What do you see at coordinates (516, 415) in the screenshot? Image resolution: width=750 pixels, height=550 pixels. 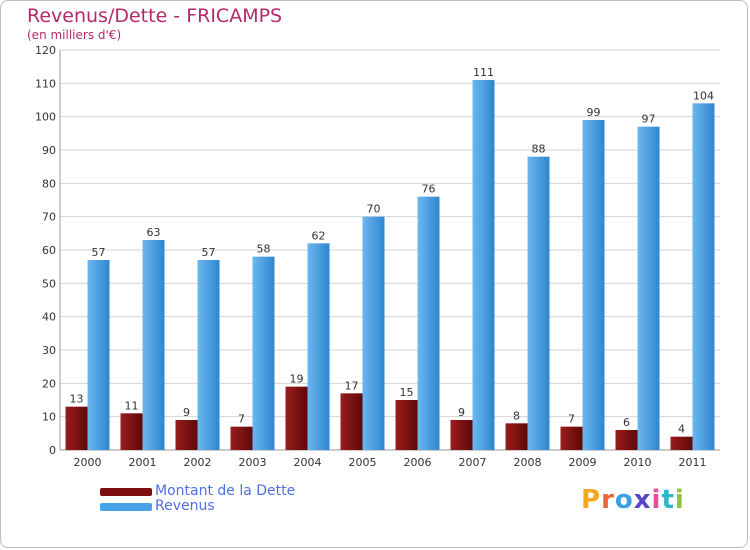 I see `data-label-debt: 8` at bounding box center [516, 415].